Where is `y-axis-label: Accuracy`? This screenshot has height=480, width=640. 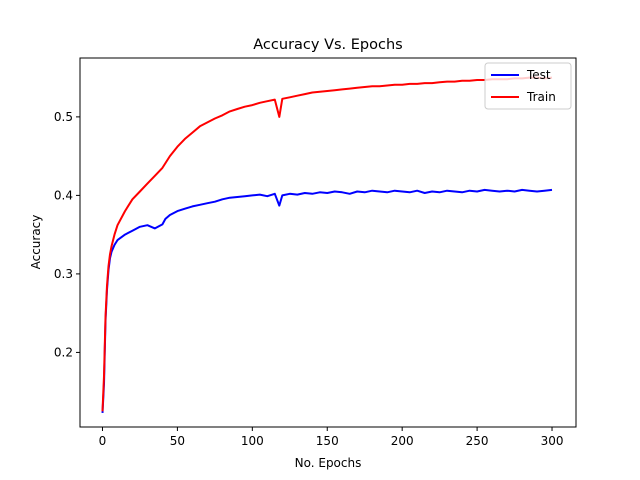 y-axis-label: Accuracy is located at coordinates (36, 242).